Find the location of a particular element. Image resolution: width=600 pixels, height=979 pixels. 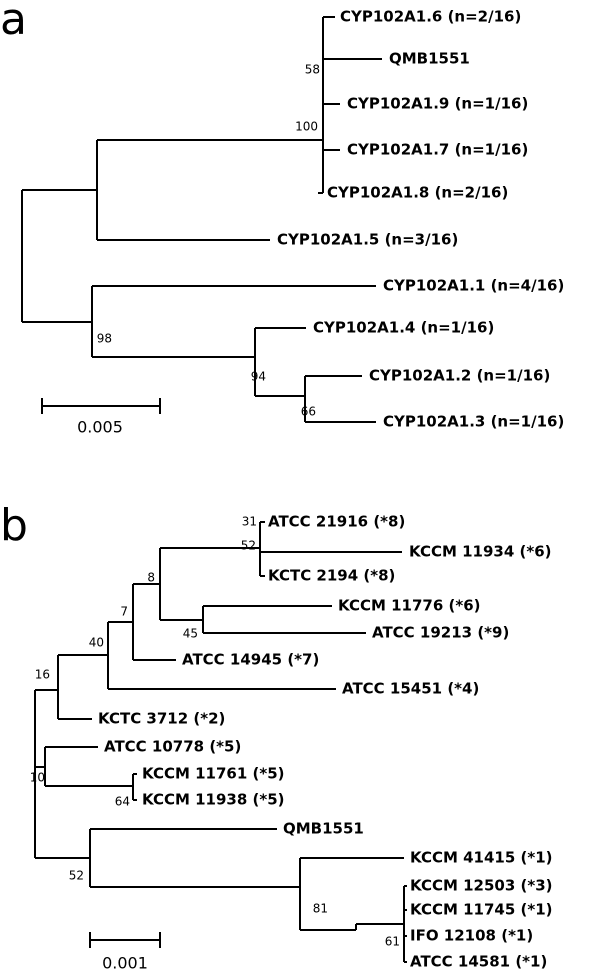

bootstrap: 64 is located at coordinates (122, 802).